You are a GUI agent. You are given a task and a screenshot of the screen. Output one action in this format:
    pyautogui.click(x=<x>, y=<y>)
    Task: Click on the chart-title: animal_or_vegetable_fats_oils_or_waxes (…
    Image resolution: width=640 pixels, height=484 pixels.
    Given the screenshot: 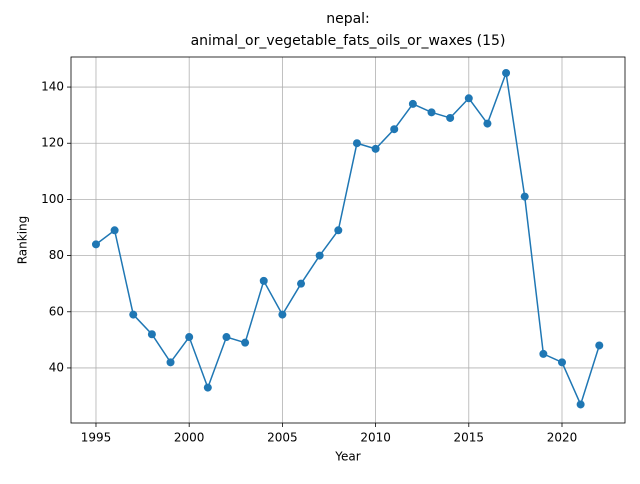 What is the action you would take?
    pyautogui.click(x=348, y=41)
    